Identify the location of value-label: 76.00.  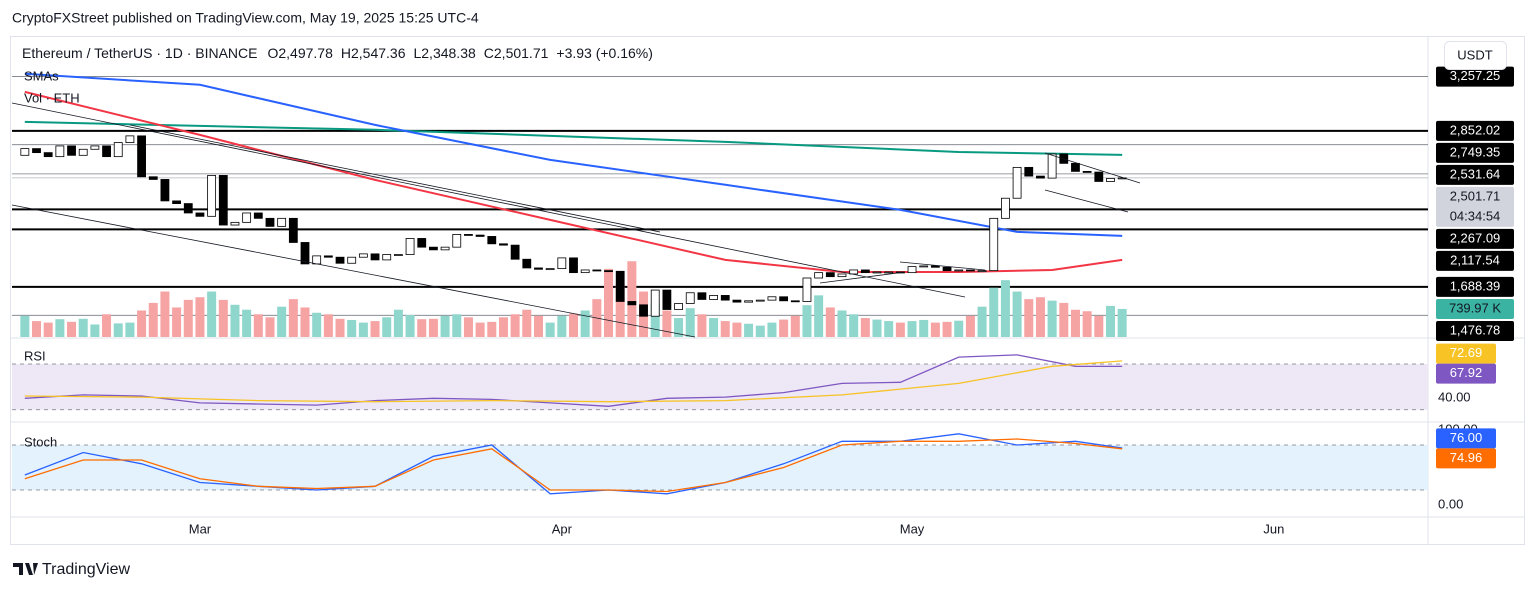
(1466, 437).